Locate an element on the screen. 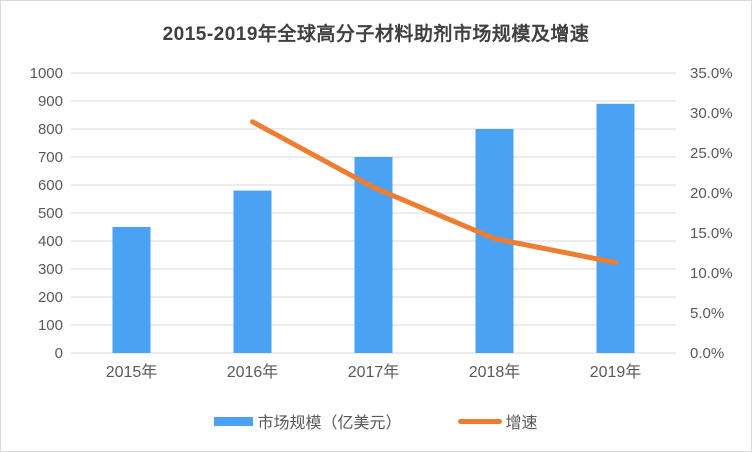 The image size is (752, 452). chart-title: 2015-2019年全球高分子材料助剂市场规模及增速 is located at coordinates (376, 34).